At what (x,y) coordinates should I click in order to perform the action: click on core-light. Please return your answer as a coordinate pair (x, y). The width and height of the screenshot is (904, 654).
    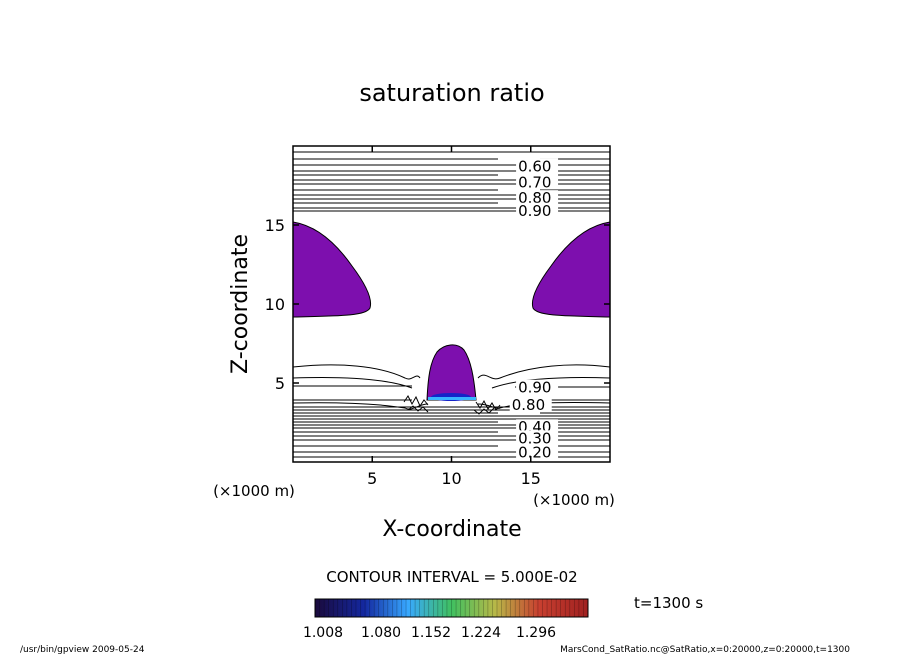
    Looking at the image, I should click on (452, 398).